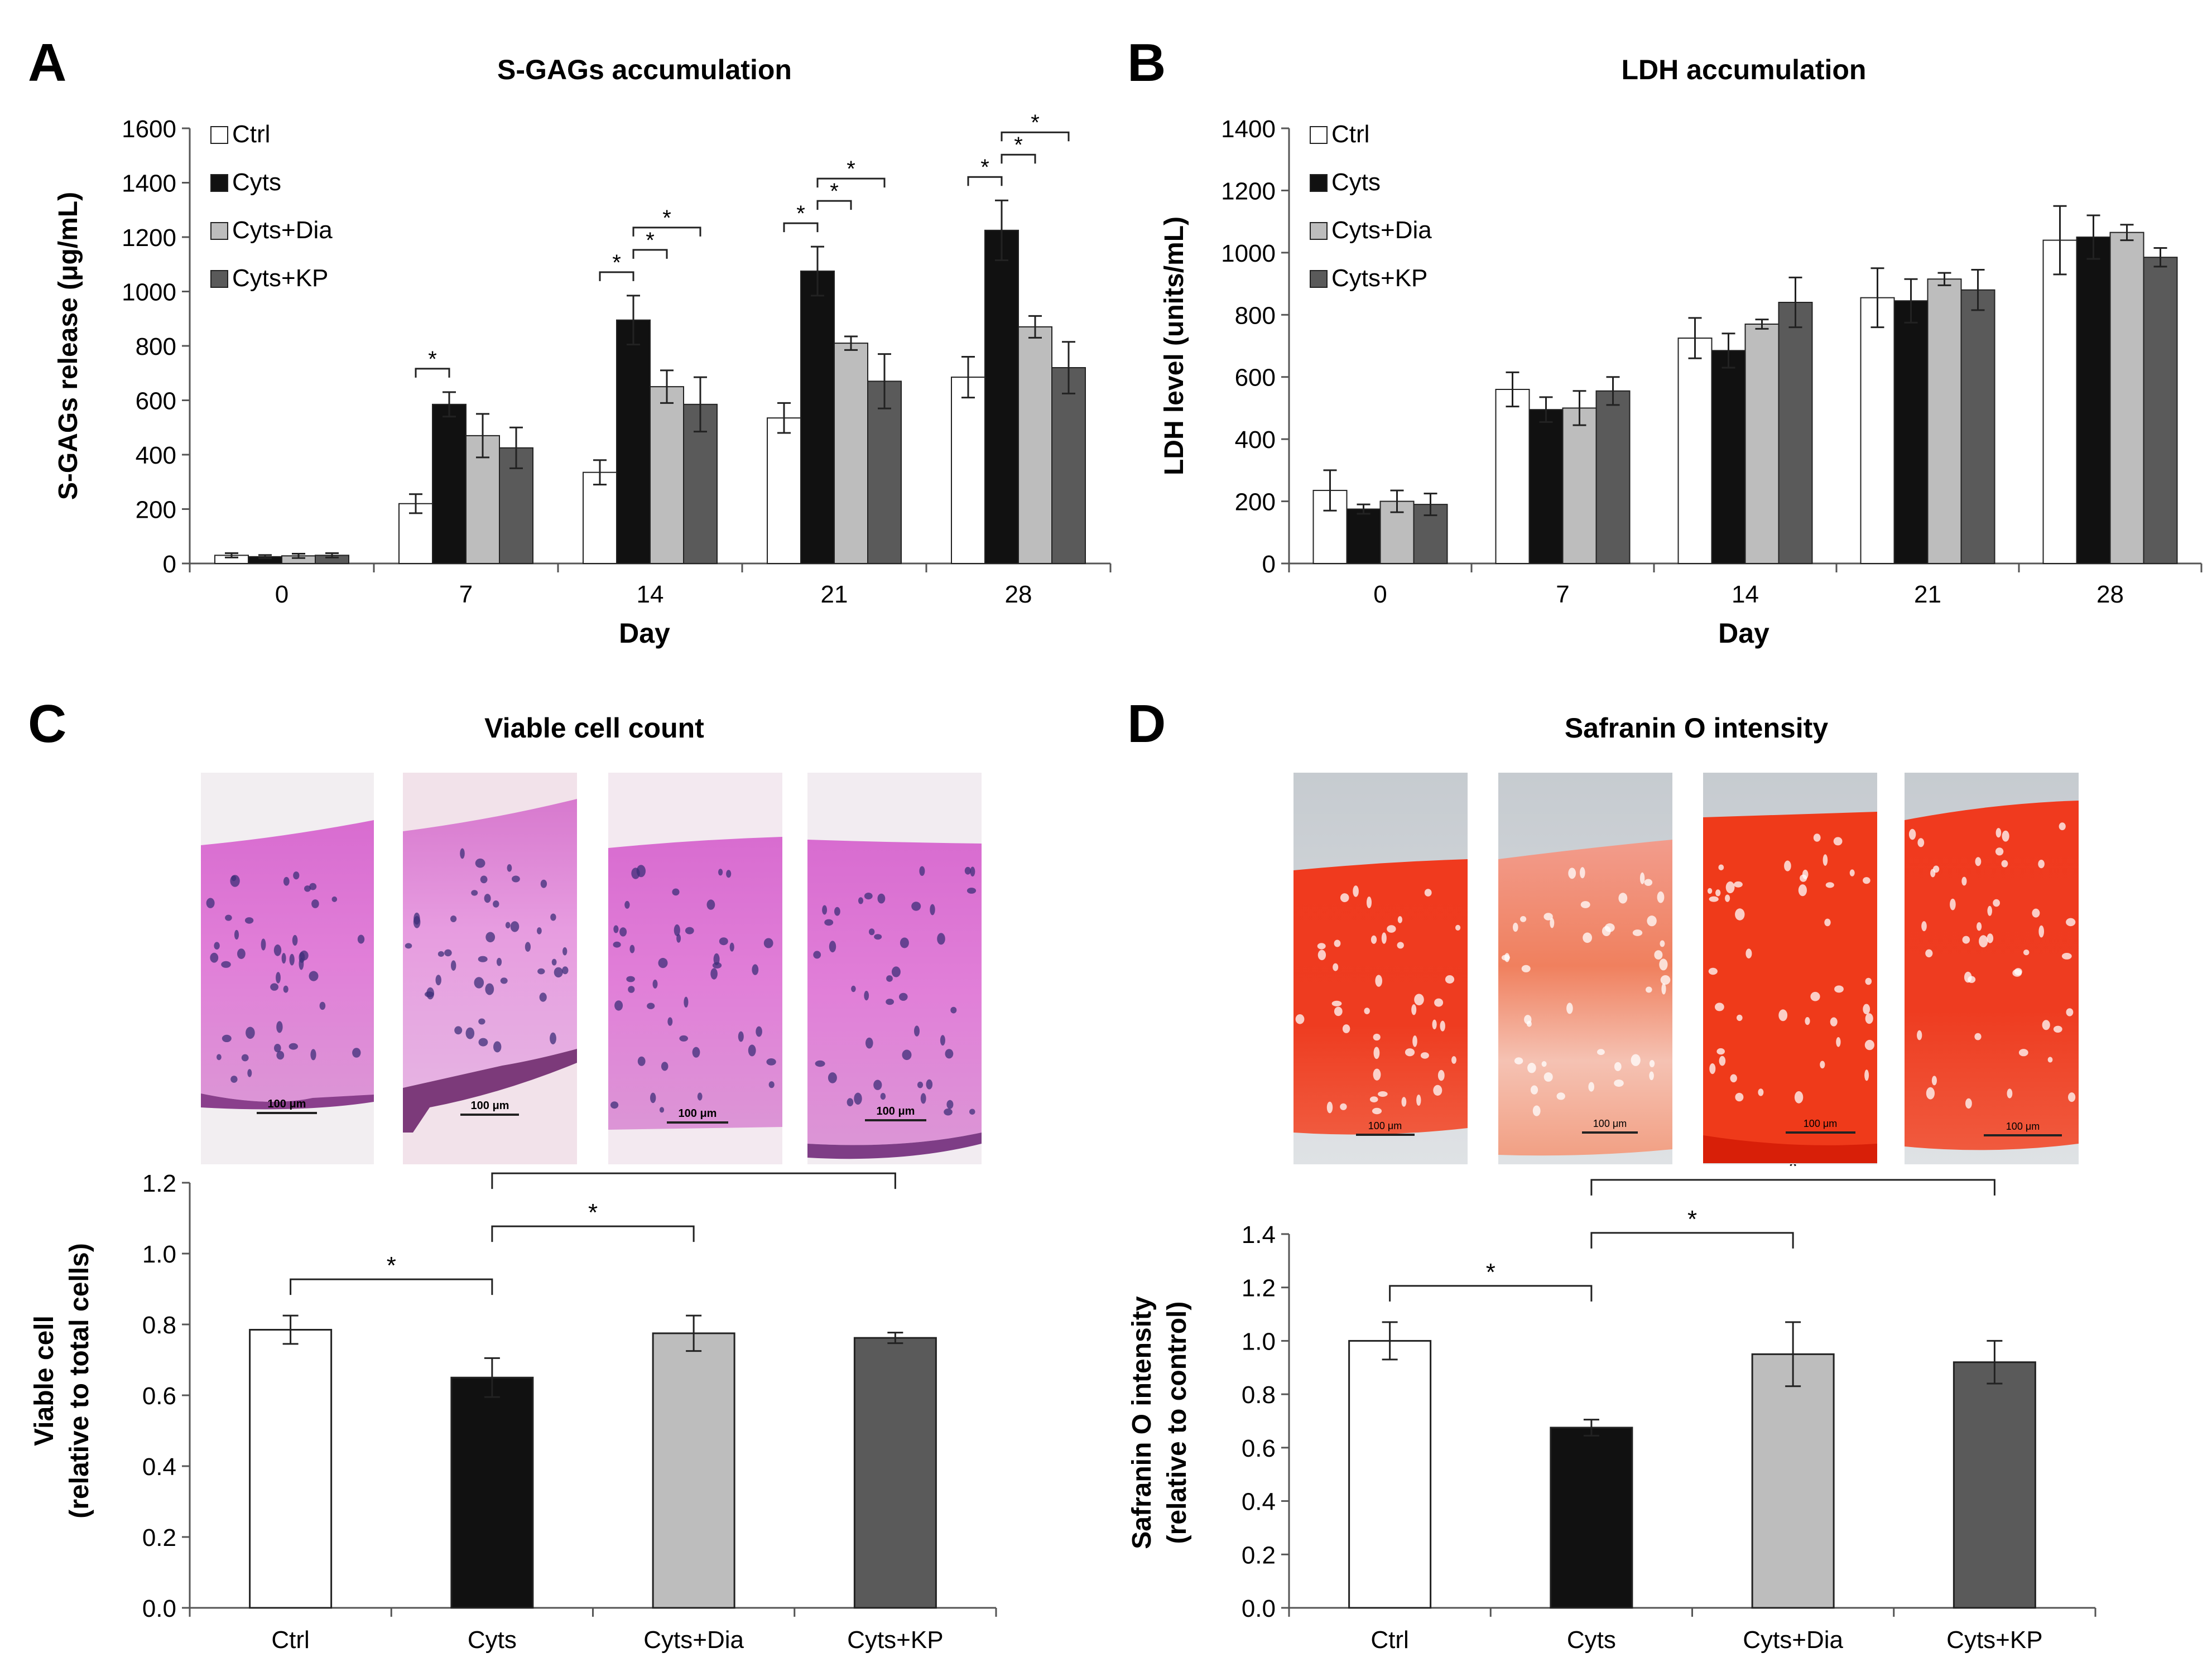 Image resolution: width=2212 pixels, height=1672 pixels. I want to click on y-tick-label: 1400, so click(1248, 129).